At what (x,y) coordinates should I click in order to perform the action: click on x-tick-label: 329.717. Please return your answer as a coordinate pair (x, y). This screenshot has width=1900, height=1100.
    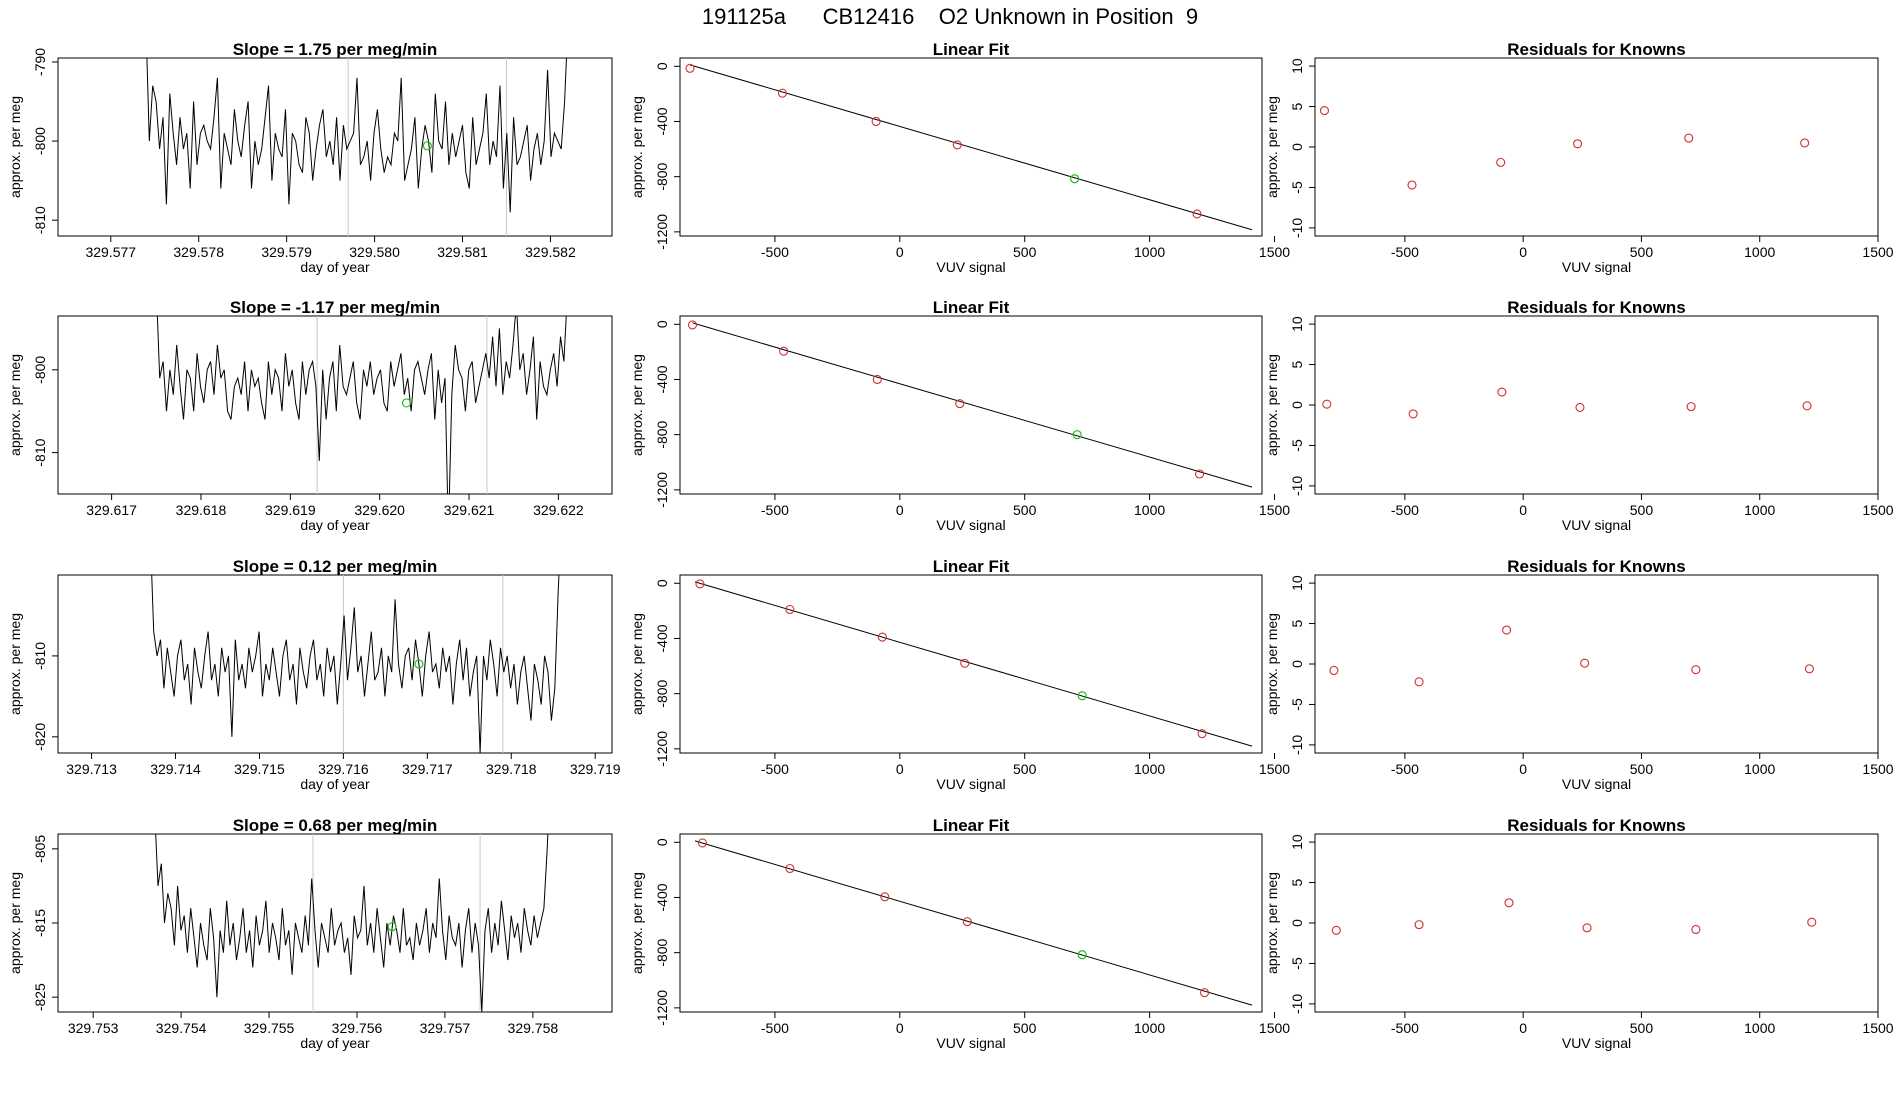
    Looking at the image, I should click on (427, 769).